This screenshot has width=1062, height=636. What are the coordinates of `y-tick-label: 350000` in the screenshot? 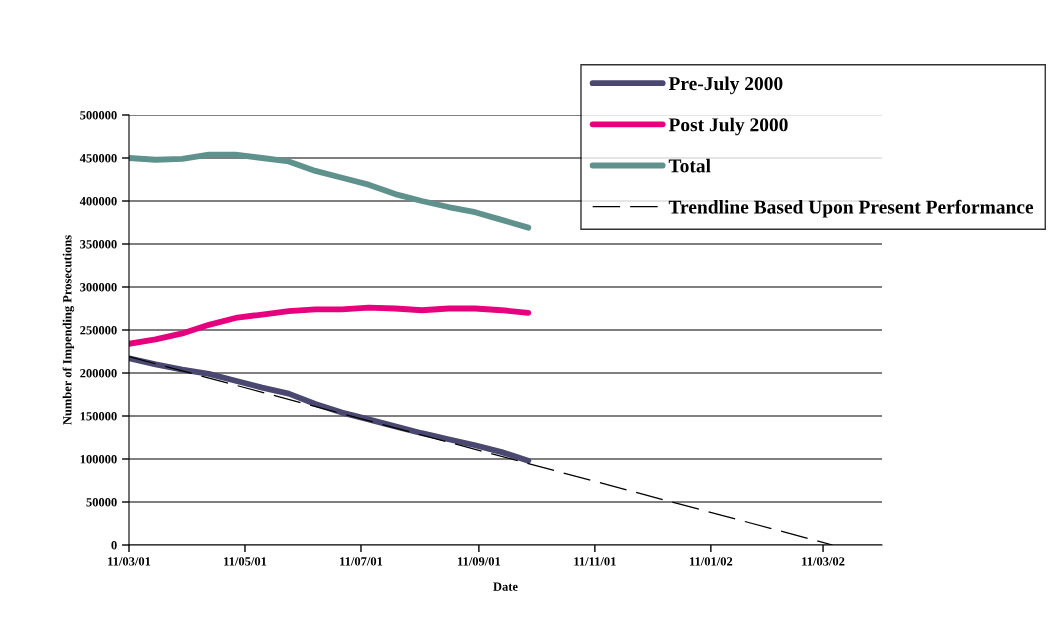 It's located at (98, 244).